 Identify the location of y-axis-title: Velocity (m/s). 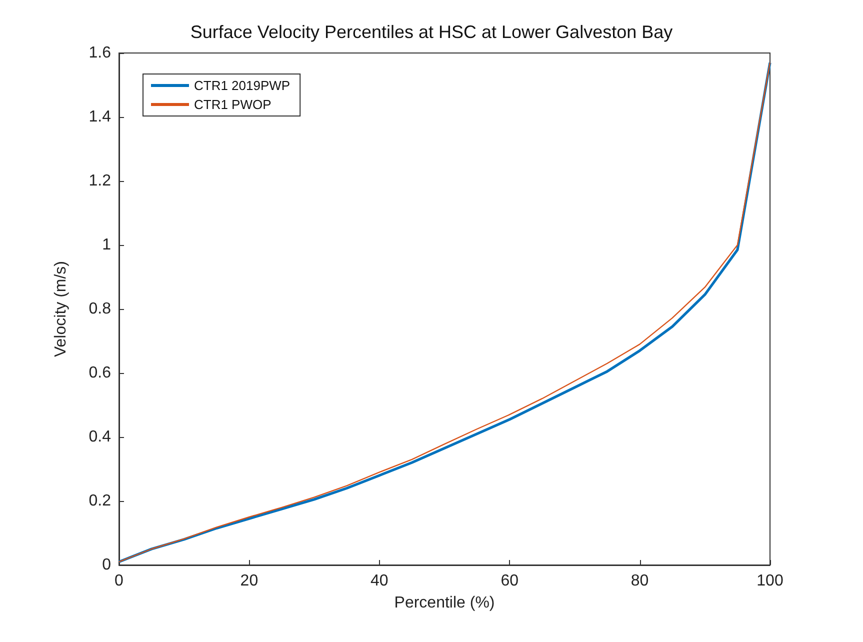
(61, 309).